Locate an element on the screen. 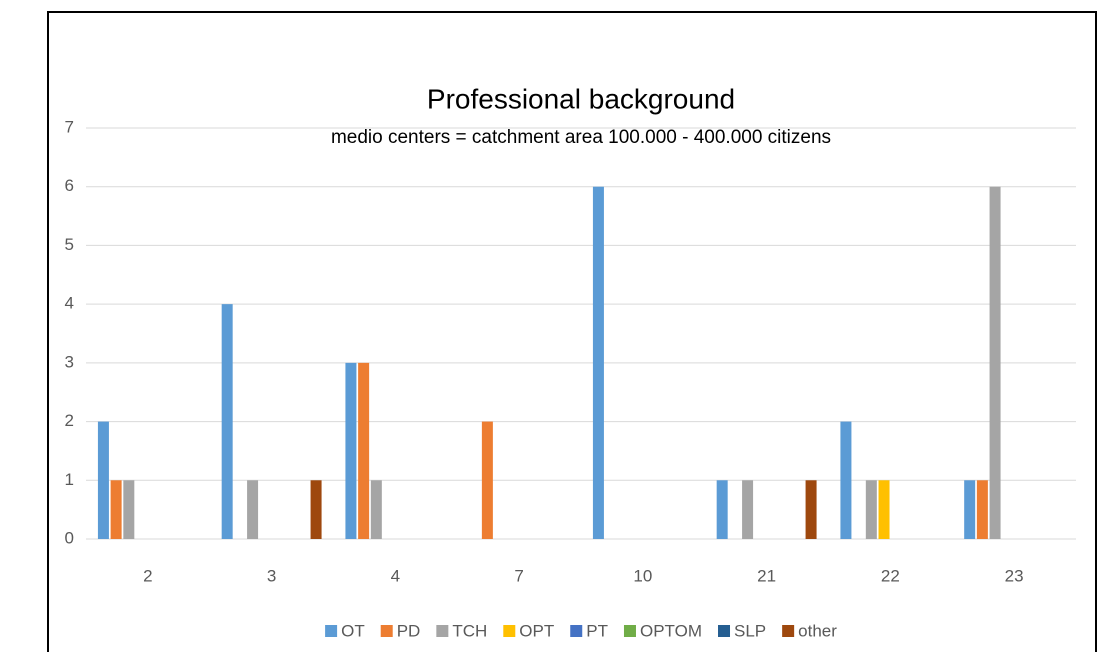 The width and height of the screenshot is (1116, 652). legend-label: PD is located at coordinates (409, 630).